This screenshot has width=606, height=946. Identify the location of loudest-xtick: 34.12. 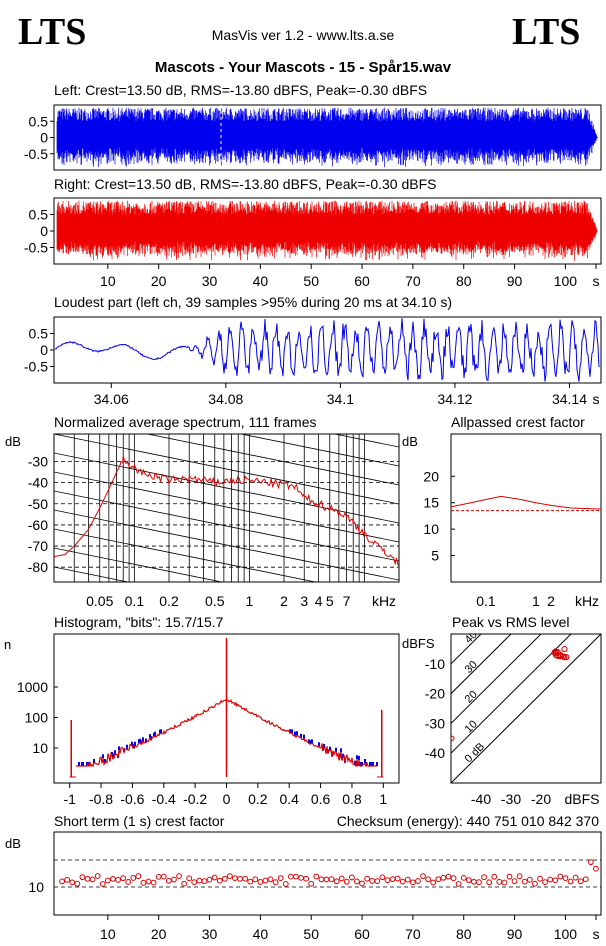
(454, 399).